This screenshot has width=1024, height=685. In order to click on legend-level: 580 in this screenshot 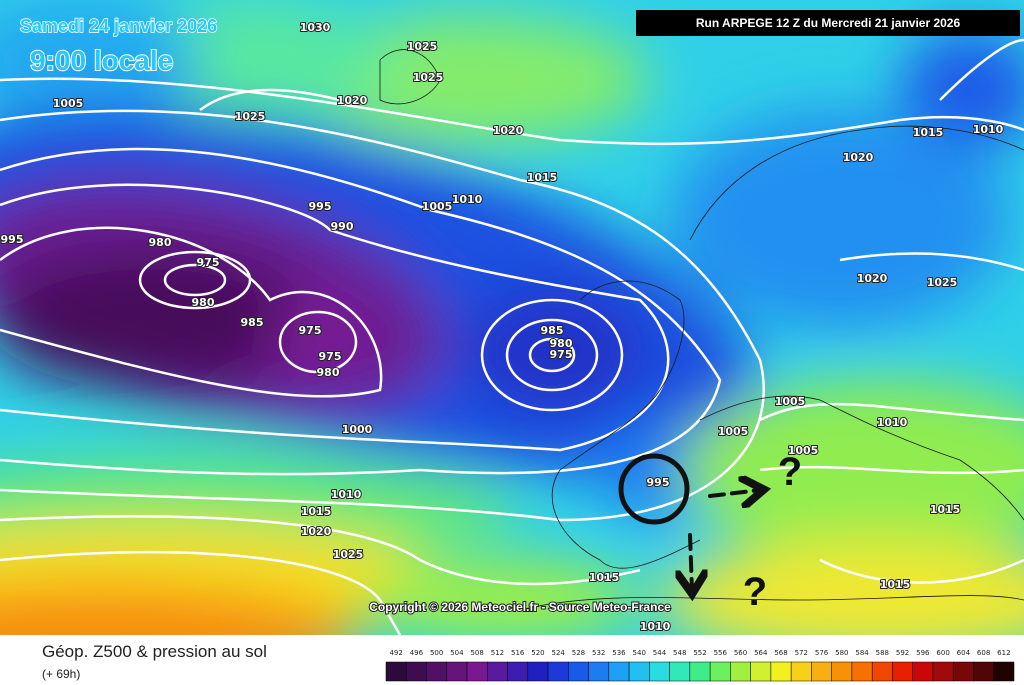, I will do `click(841, 653)`.